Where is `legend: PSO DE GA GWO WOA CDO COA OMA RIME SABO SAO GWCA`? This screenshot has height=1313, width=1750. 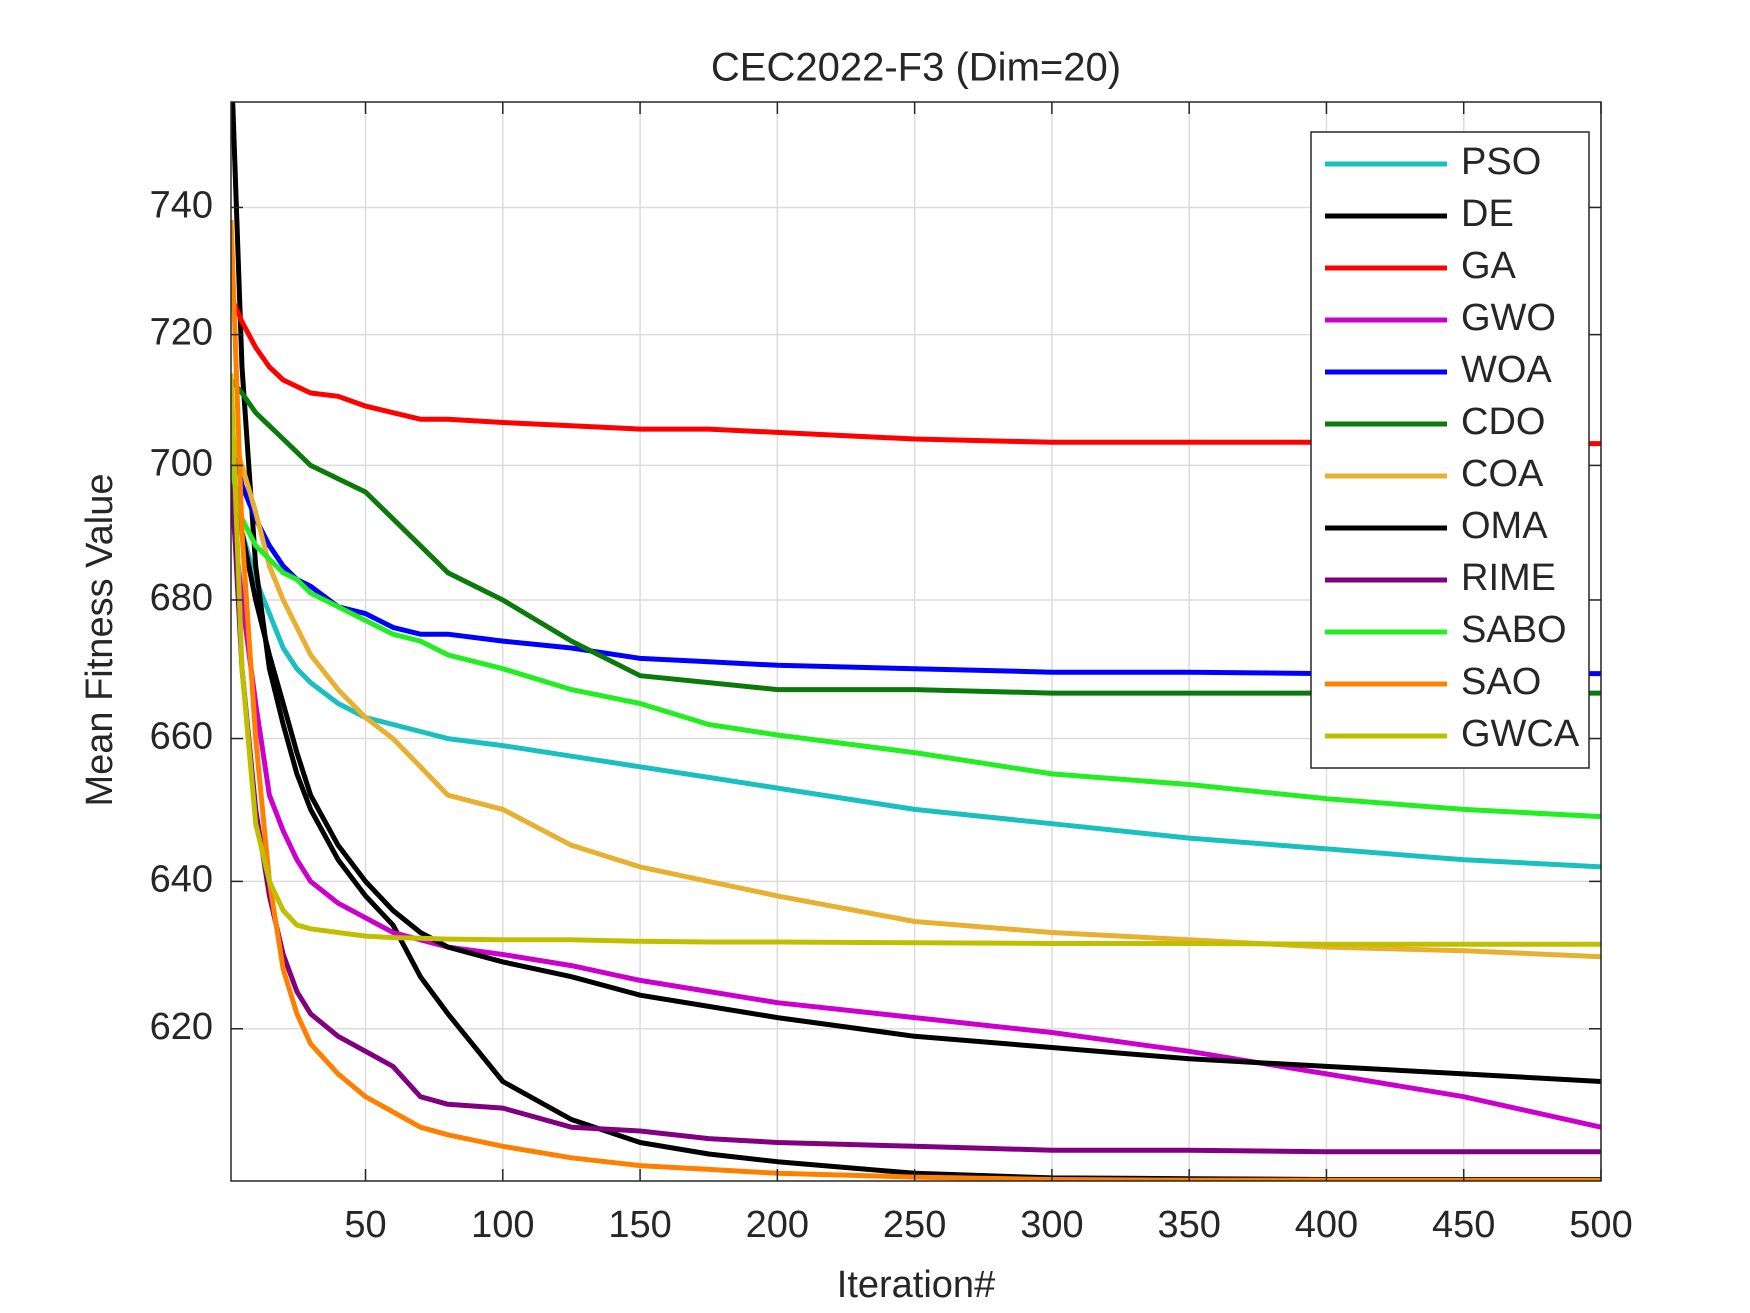 legend: PSO DE GA GWO WOA CDO COA OMA RIME SABO SAO GWCA is located at coordinates (1450, 450).